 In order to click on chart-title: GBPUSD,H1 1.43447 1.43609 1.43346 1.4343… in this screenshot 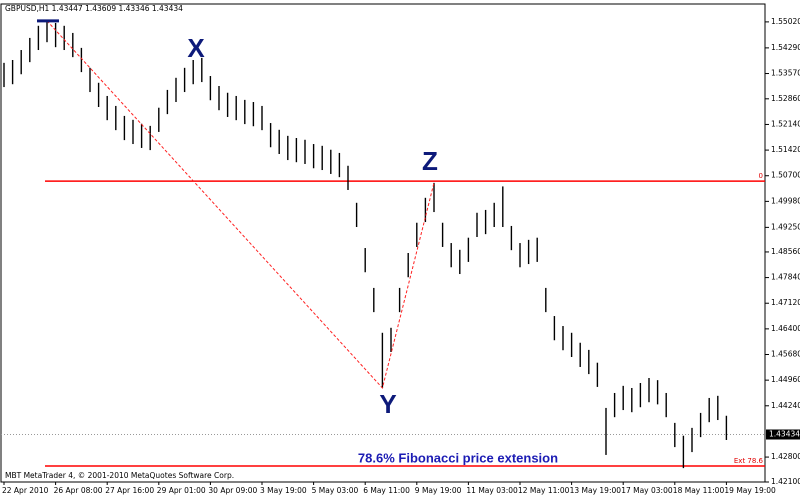, I will do `click(94, 8)`.